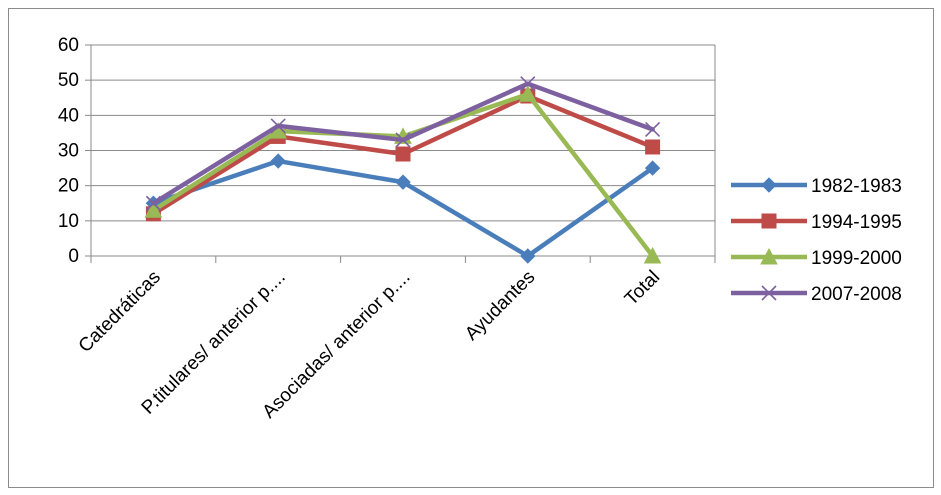 This screenshot has width=941, height=495. I want to click on y-tick-label: 30, so click(68, 151).